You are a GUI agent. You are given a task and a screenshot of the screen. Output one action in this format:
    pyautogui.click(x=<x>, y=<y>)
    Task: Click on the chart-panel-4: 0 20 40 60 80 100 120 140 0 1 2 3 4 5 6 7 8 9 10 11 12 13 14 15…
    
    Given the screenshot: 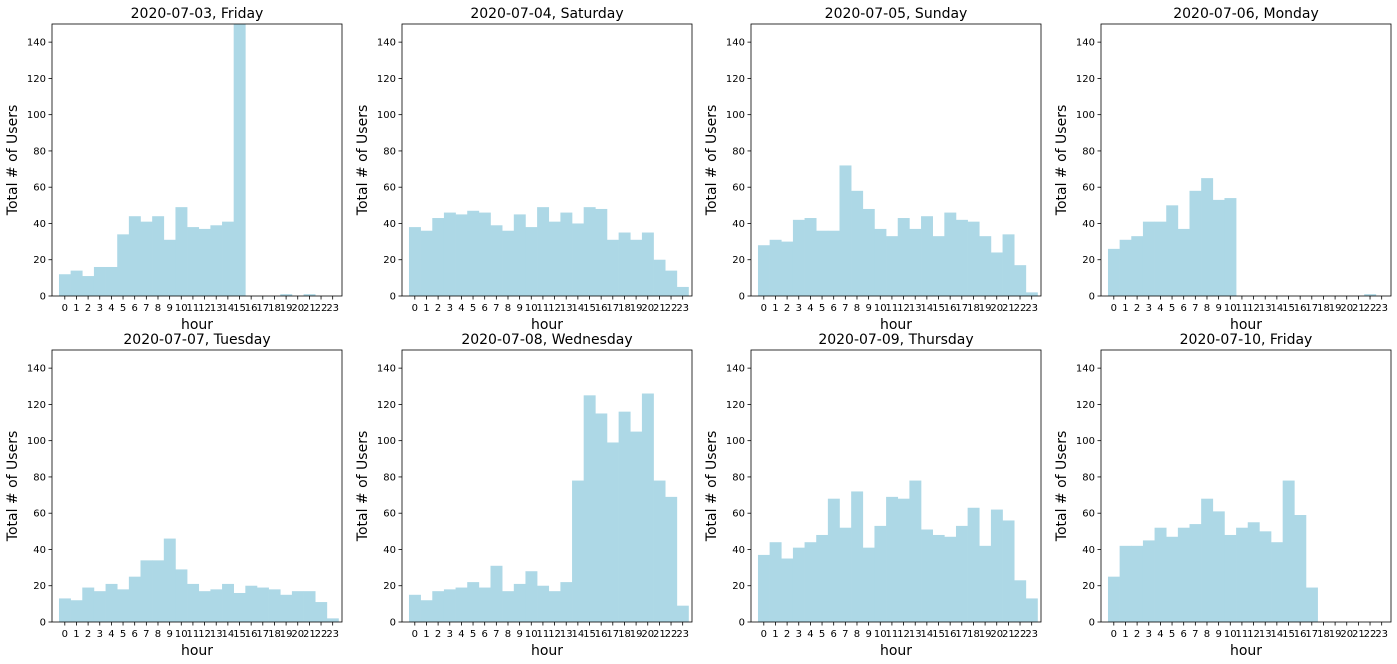 What is the action you would take?
    pyautogui.click(x=1223, y=166)
    